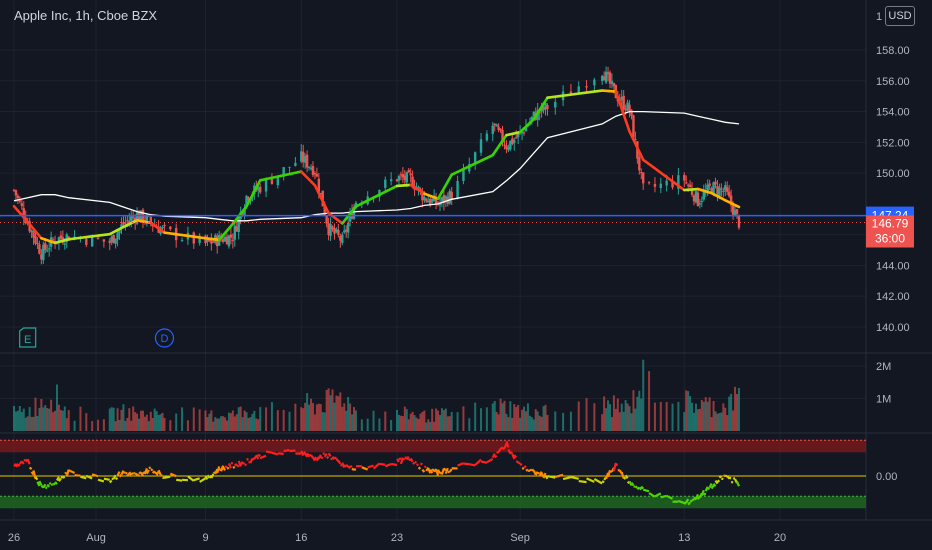 This screenshot has height=550, width=932. What do you see at coordinates (883, 367) in the screenshot?
I see `volume-tick-label: 2M` at bounding box center [883, 367].